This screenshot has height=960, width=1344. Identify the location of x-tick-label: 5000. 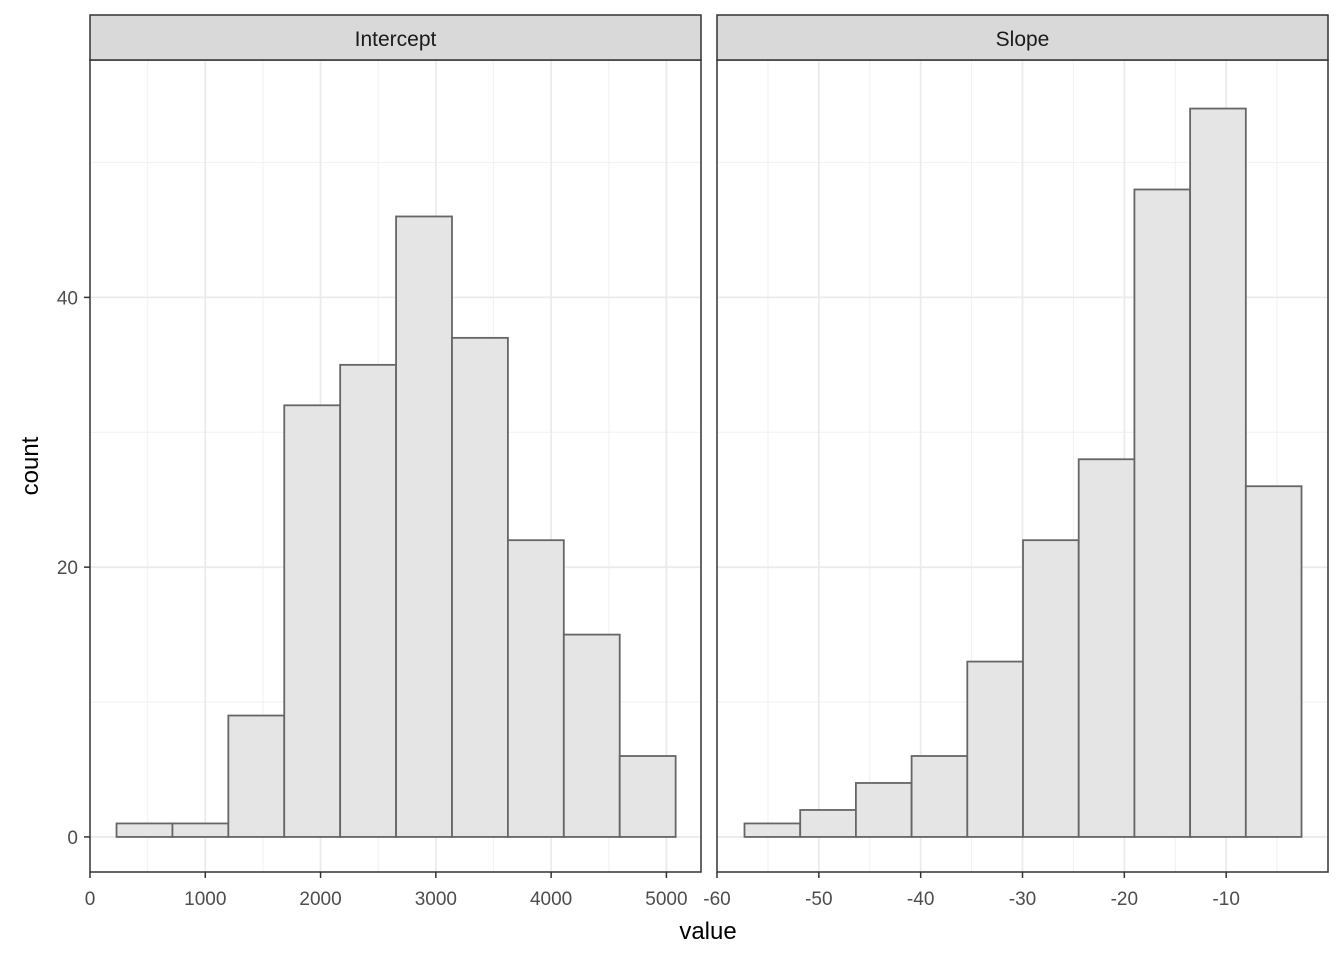
(666, 899).